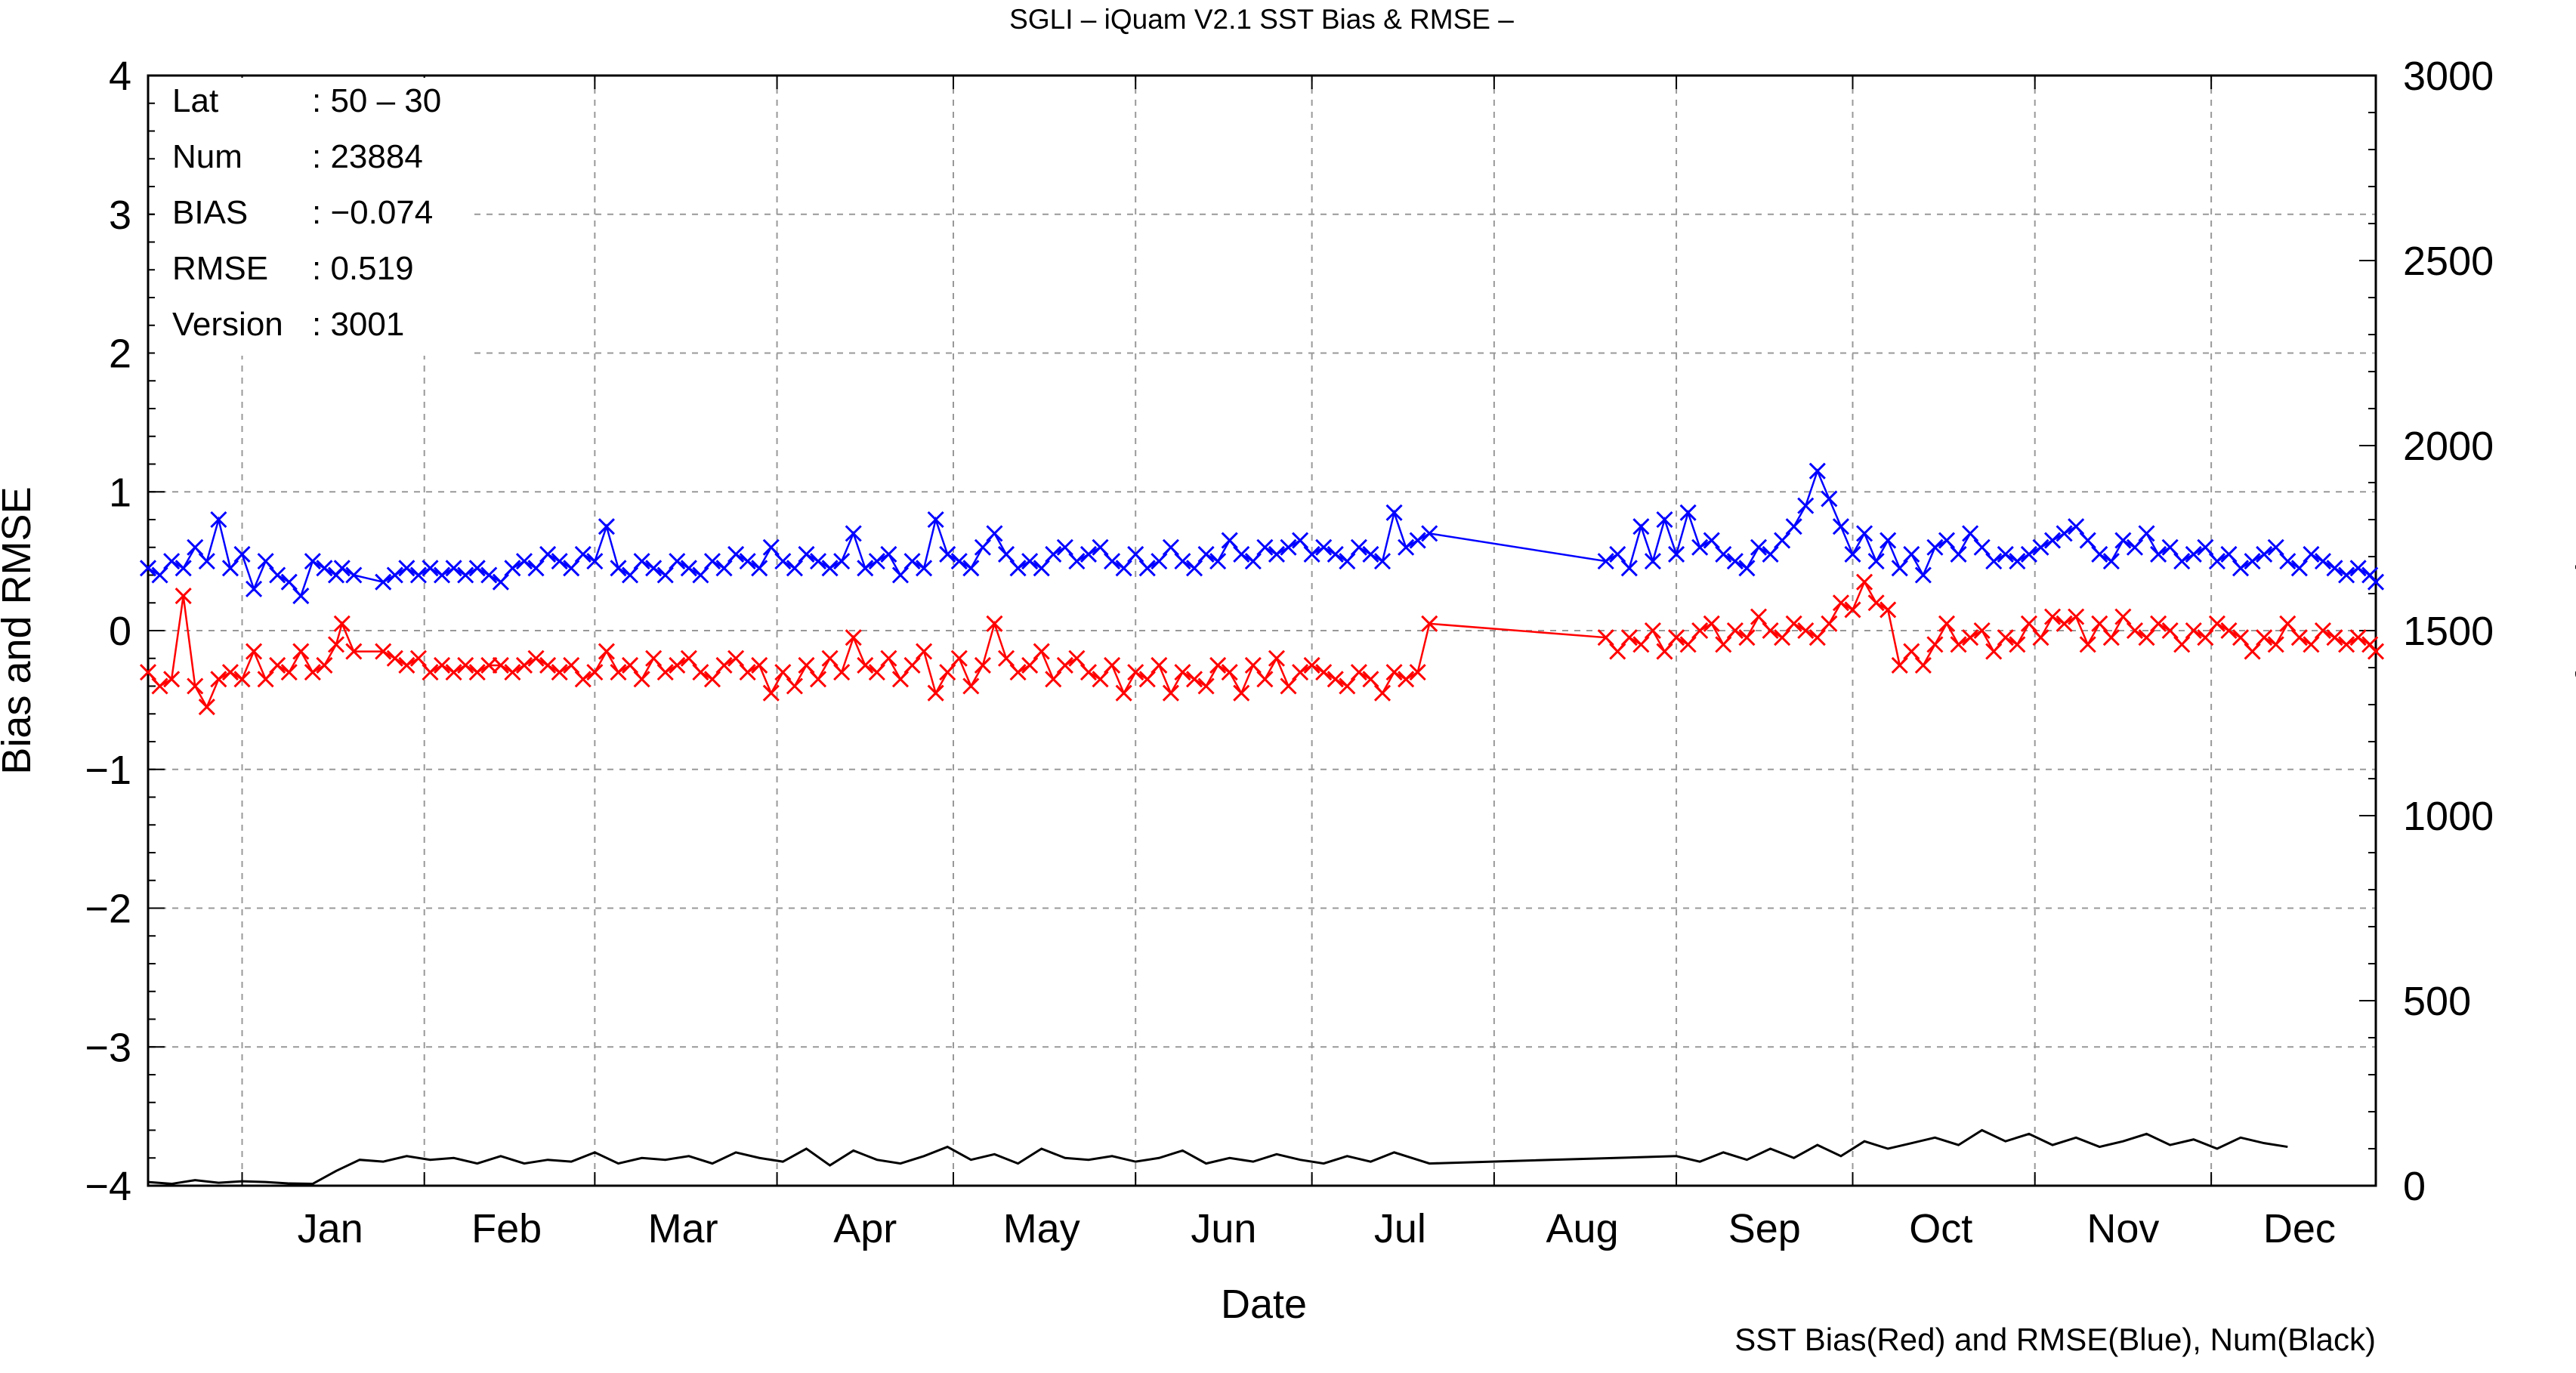 Image resolution: width=2576 pixels, height=1373 pixels. What do you see at coordinates (1764, 1228) in the screenshot?
I see `x-tick-label: Sep` at bounding box center [1764, 1228].